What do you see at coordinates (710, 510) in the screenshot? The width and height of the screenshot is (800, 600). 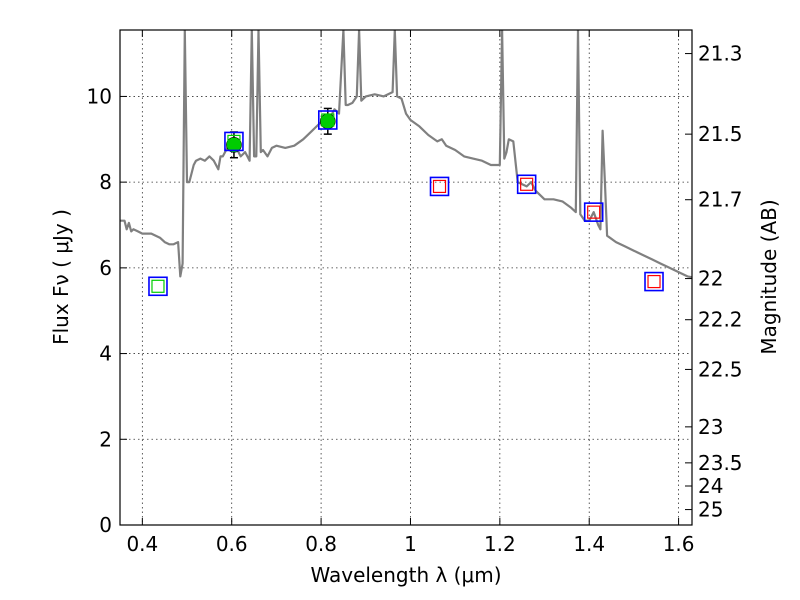 I see `y2-tick-label: 25` at bounding box center [710, 510].